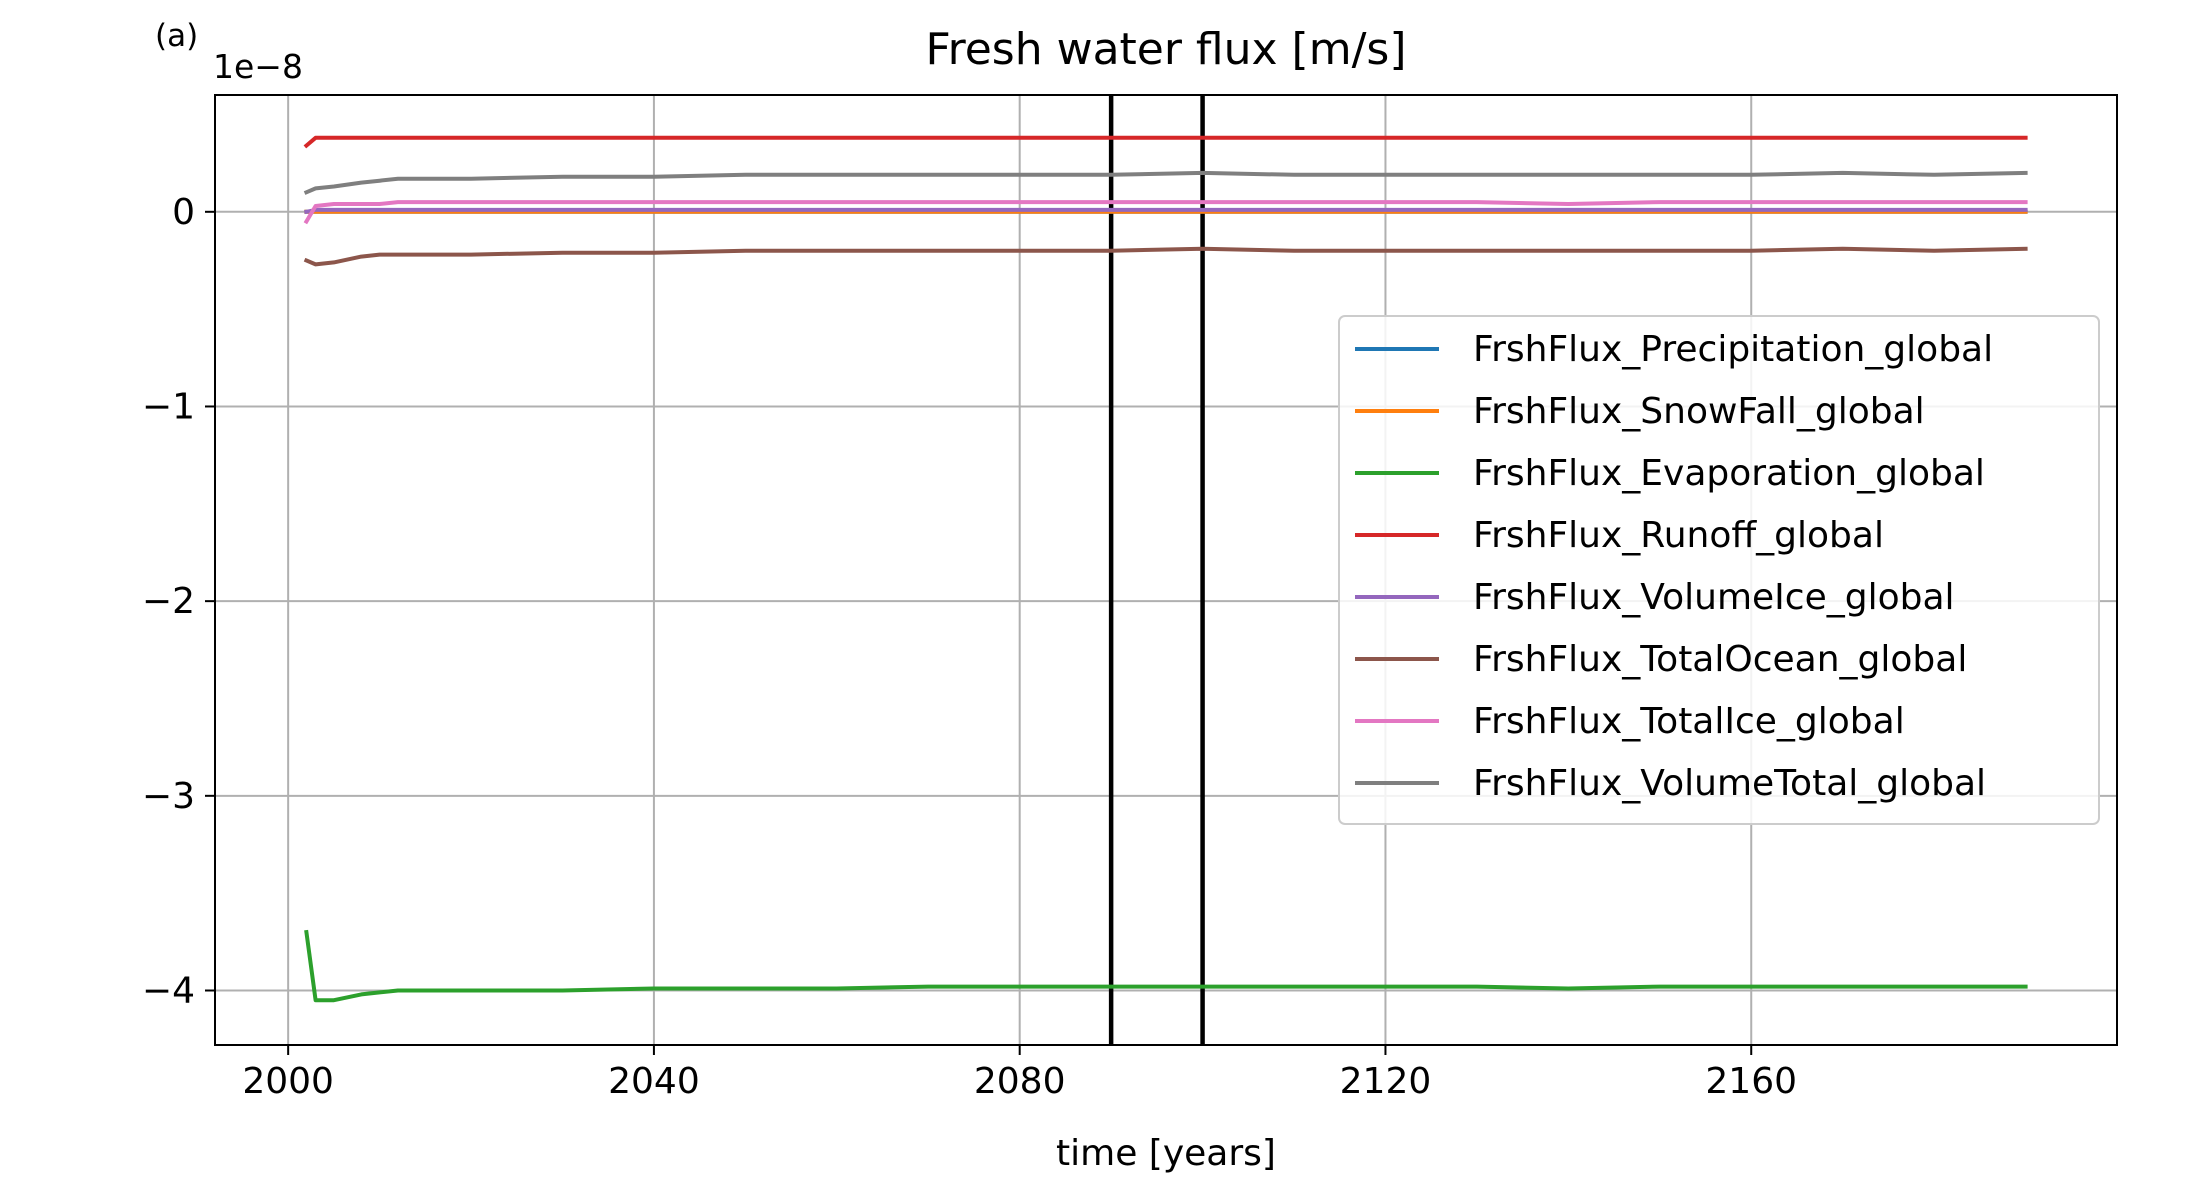 The height and width of the screenshot is (1181, 2196). Describe the element at coordinates (258, 66) in the screenshot. I see `offset-text: 1e−8` at that location.